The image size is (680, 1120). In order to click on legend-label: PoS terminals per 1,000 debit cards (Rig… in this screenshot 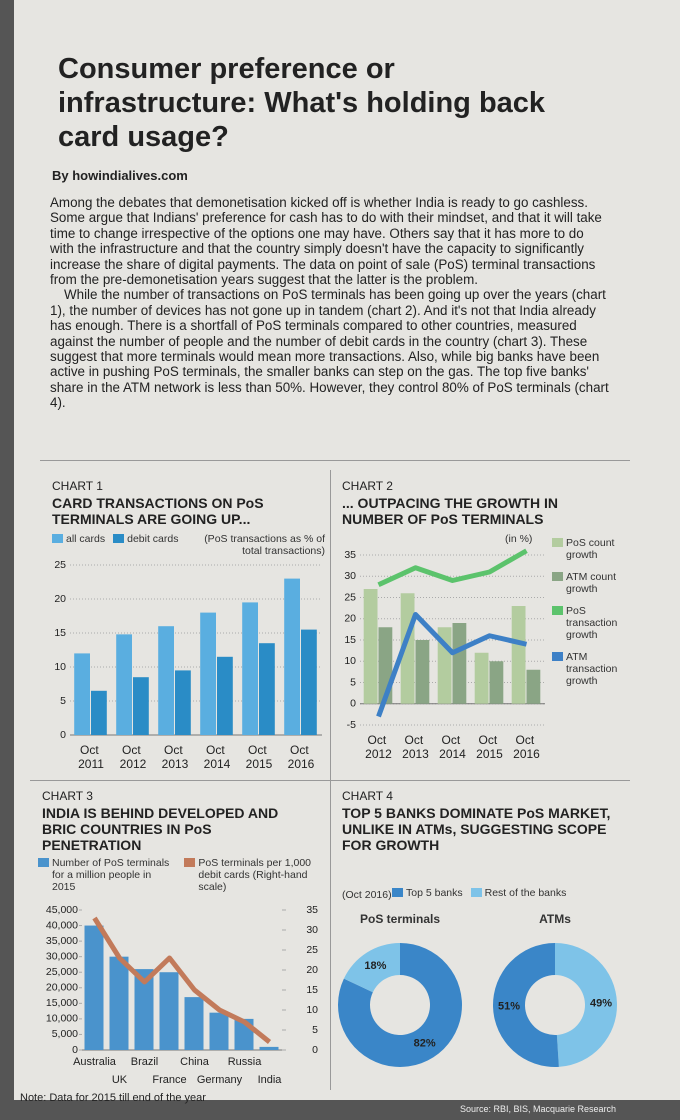, I will do `click(255, 875)`.